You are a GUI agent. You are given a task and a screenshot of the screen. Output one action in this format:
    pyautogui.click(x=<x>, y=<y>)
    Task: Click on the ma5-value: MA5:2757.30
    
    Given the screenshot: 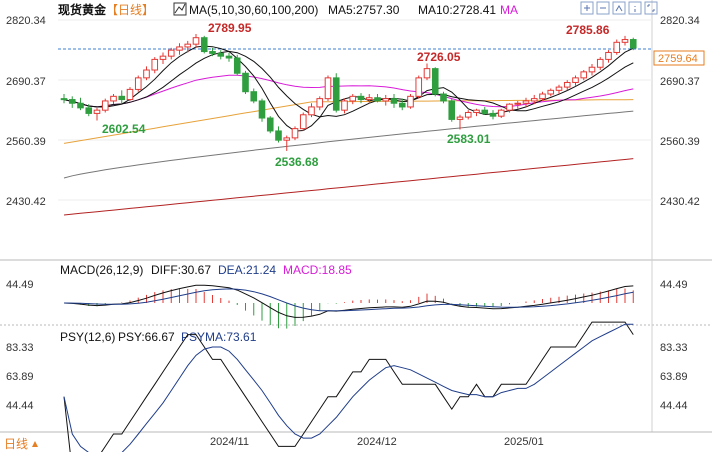 What is the action you would take?
    pyautogui.click(x=364, y=10)
    